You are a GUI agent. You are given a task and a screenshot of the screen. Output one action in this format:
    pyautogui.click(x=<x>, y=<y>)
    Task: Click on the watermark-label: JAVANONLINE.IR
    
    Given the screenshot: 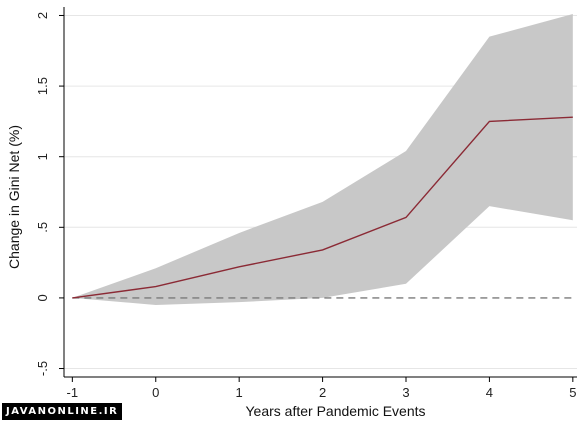 What is the action you would take?
    pyautogui.click(x=62, y=411)
    